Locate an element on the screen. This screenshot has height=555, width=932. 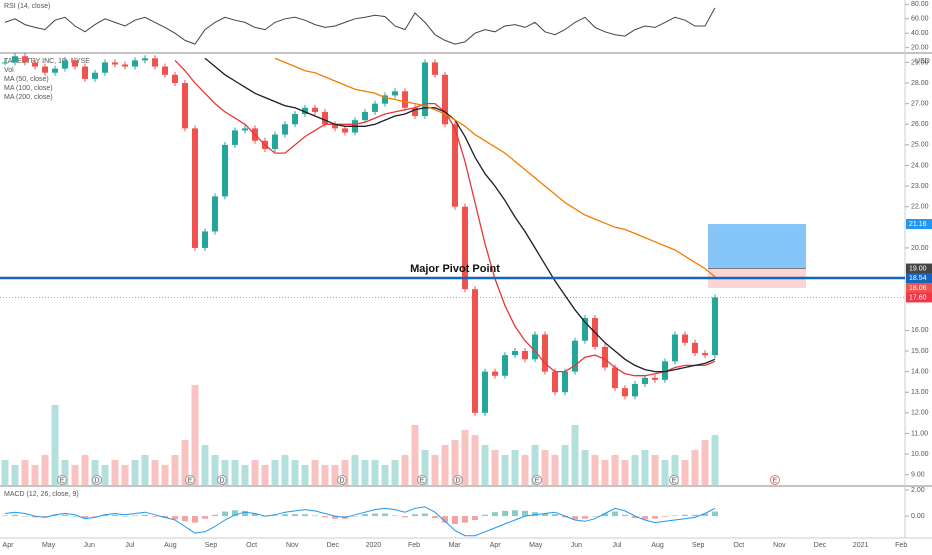
price-tag-label: 18.06 is located at coordinates (918, 288).